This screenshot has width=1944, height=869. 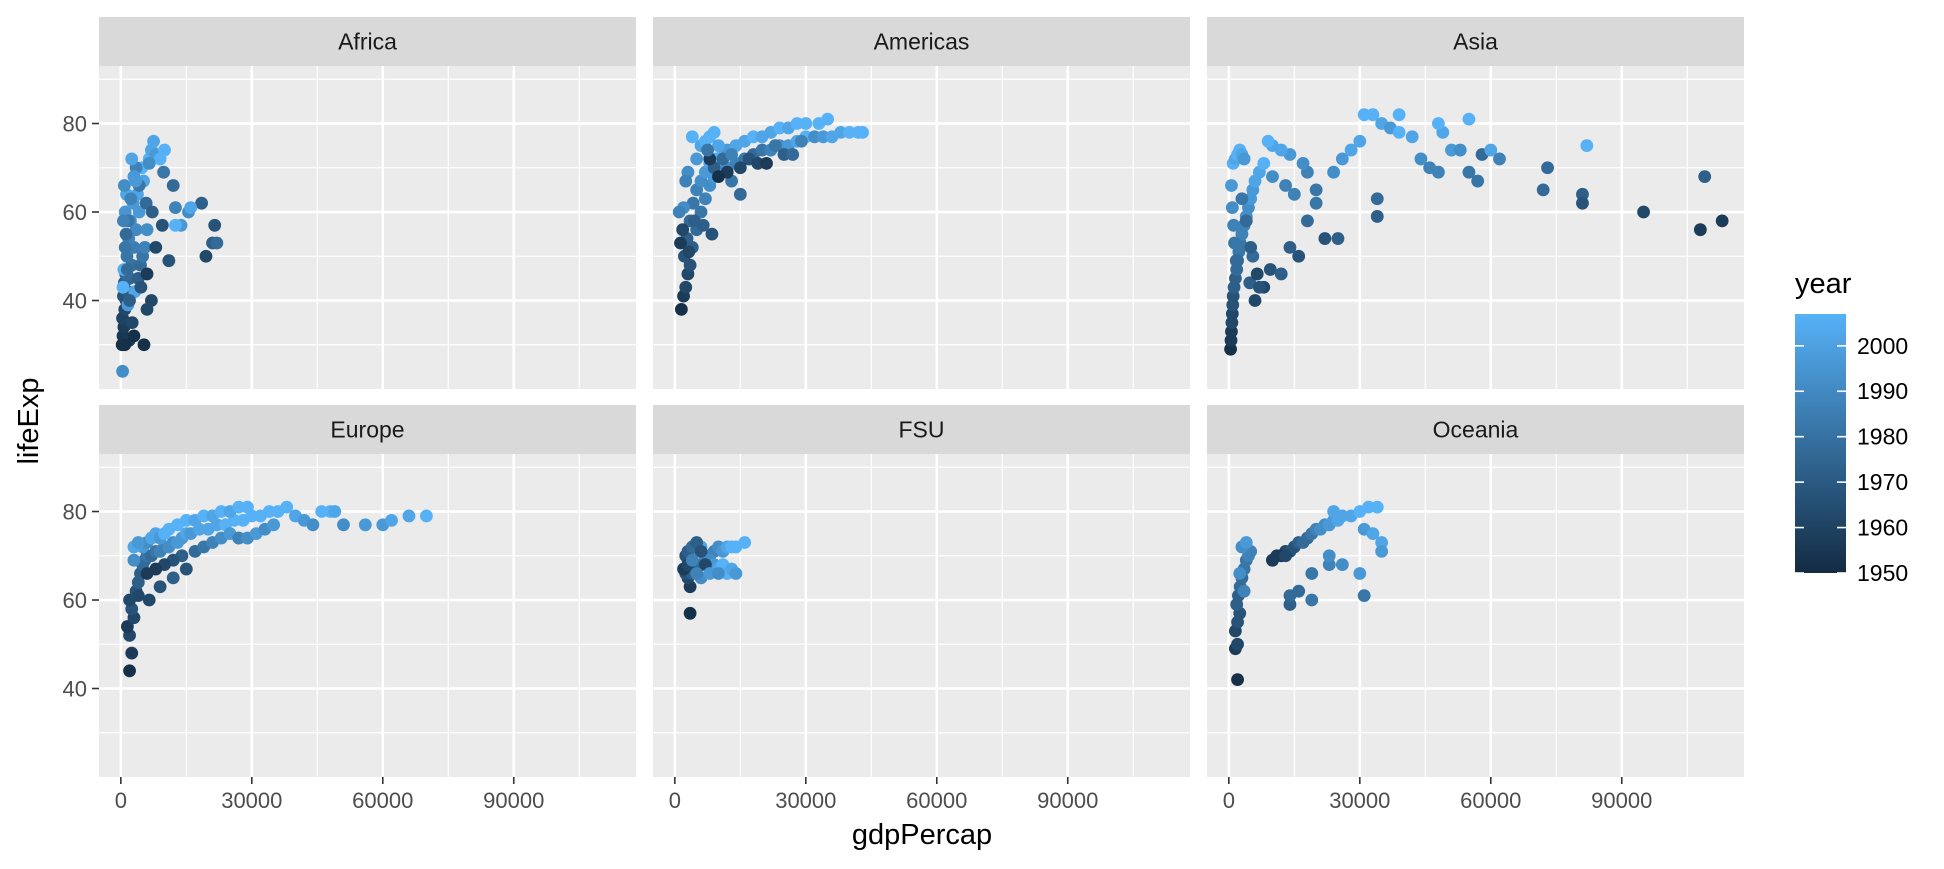 I want to click on y-tick-label: 60, so click(x=75, y=600).